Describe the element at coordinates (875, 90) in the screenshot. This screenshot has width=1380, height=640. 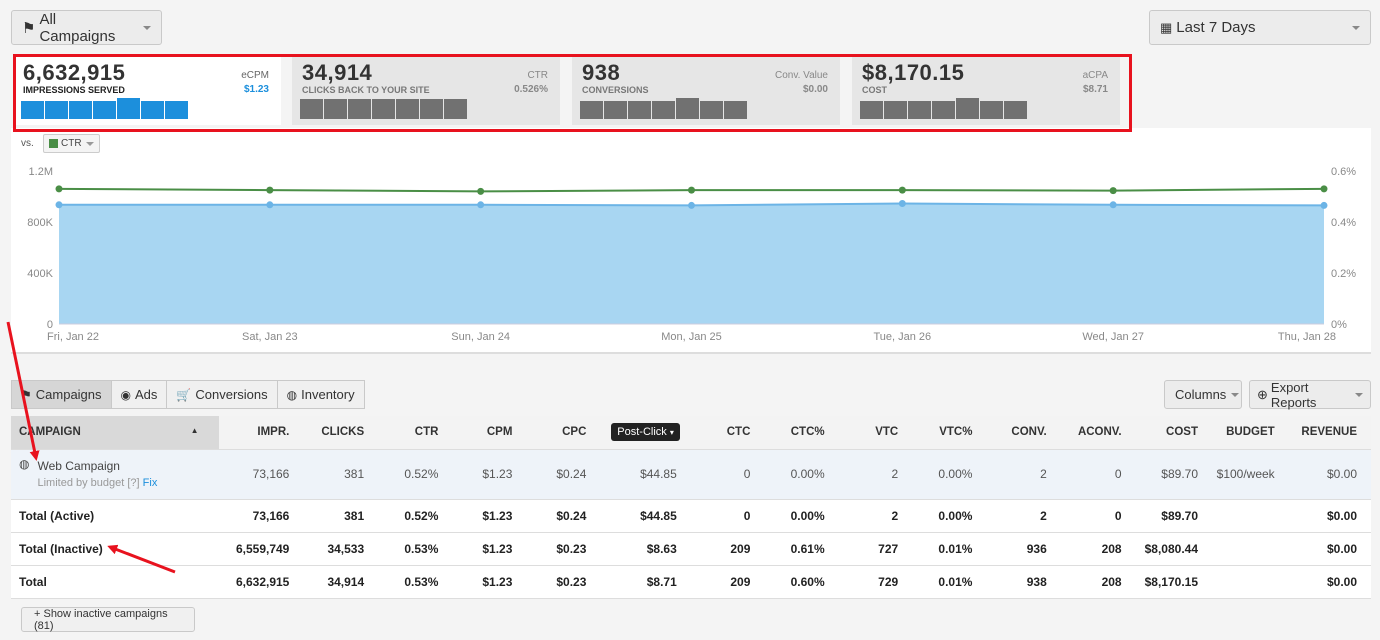
I see `stat-label: COST` at that location.